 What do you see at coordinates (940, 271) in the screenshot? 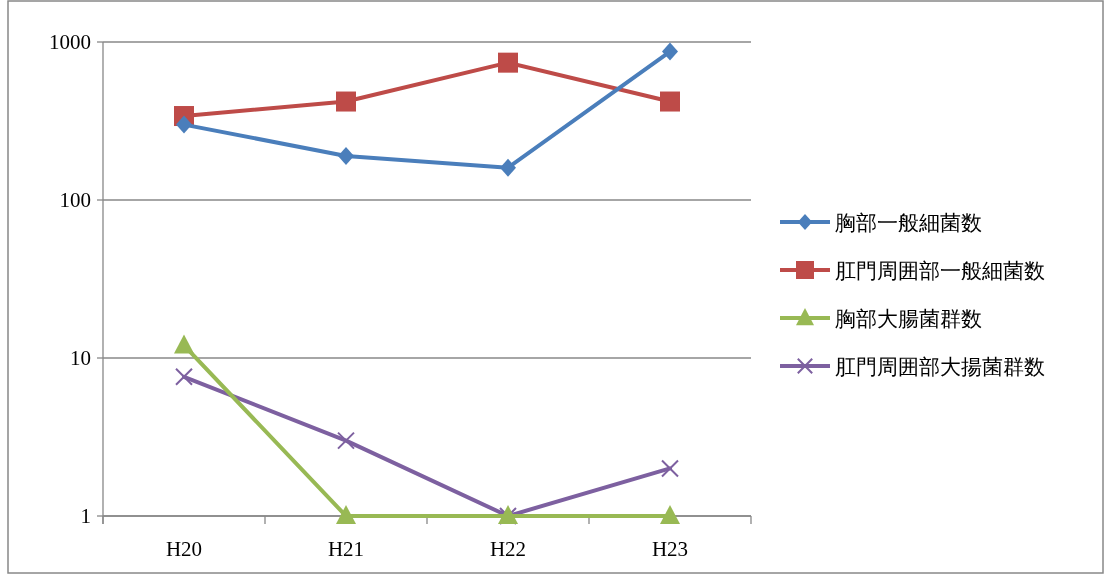
I see `legend-label: 肛門周囲部一般細菌数` at bounding box center [940, 271].